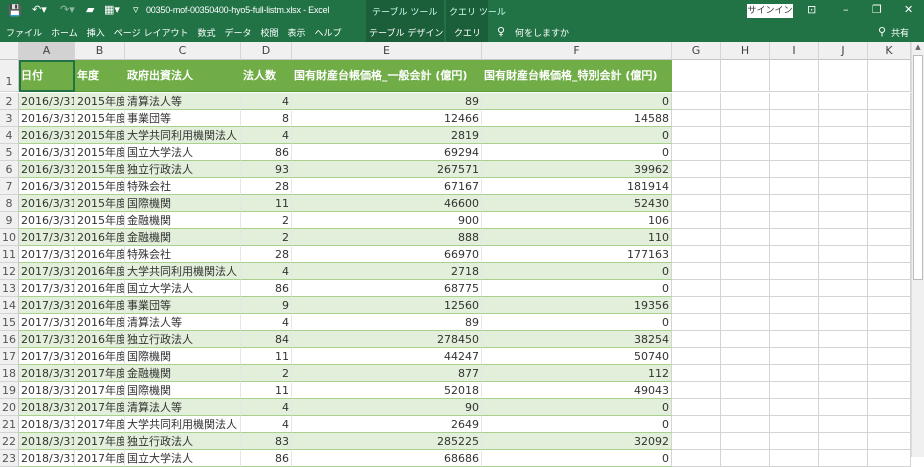 Image resolution: width=924 pixels, height=467 pixels. I want to click on cell-A21: 2018/3/31, so click(47, 424).